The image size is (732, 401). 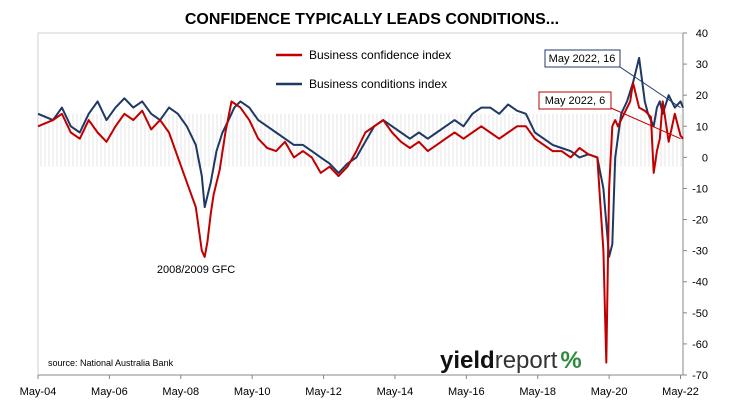 I want to click on legend-label-confidence: Business confidence index, so click(x=380, y=55).